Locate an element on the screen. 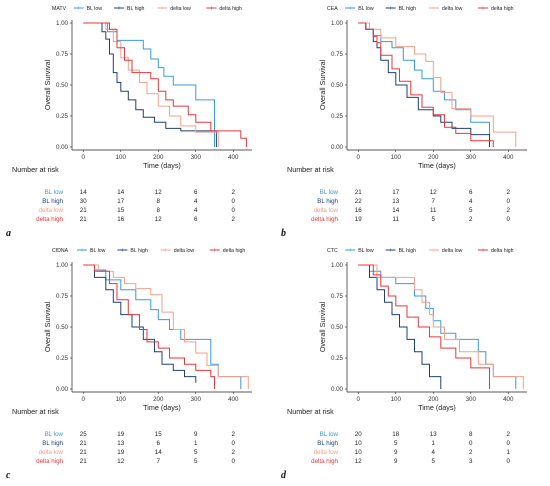  legend-label: delta low is located at coordinates (452, 9).